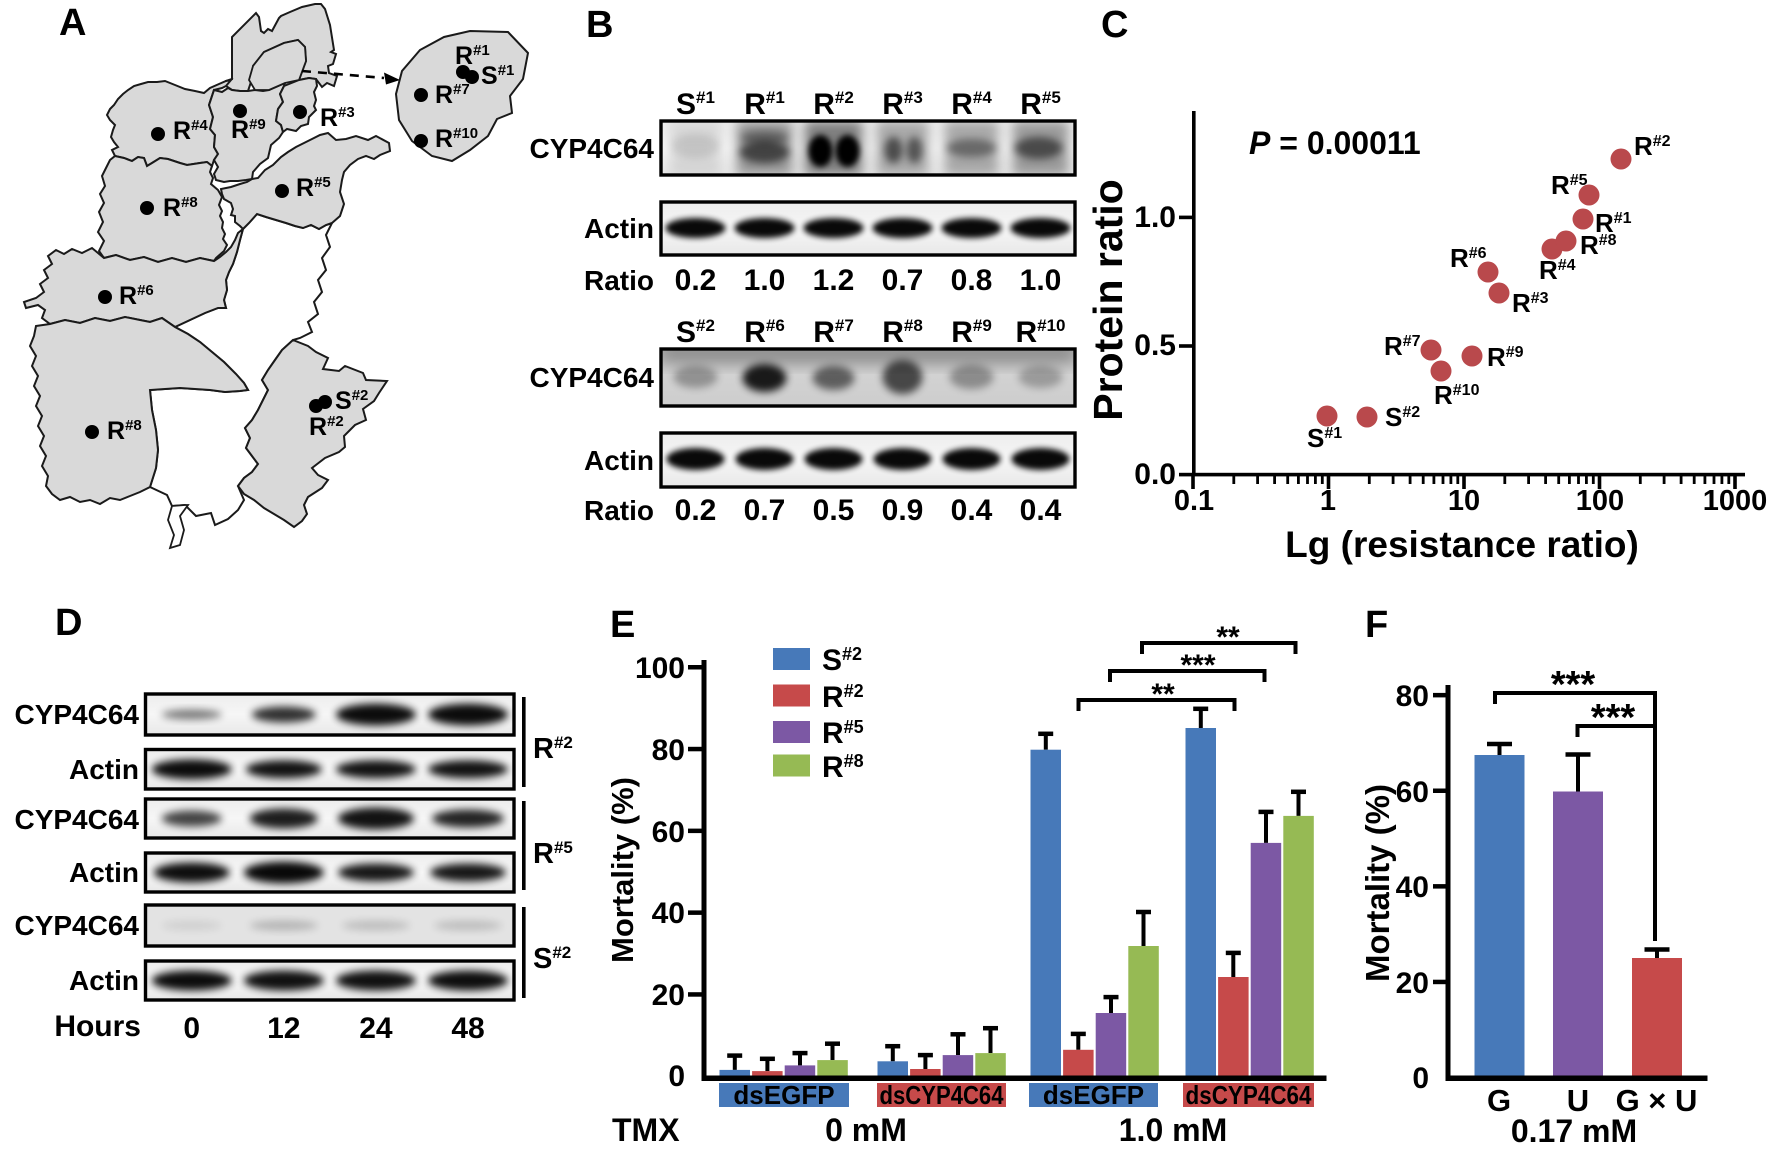 Image resolution: width=1772 pixels, height=1152 pixels. Describe the element at coordinates (283, 1028) in the screenshot. I see `svg-text: 12` at that location.